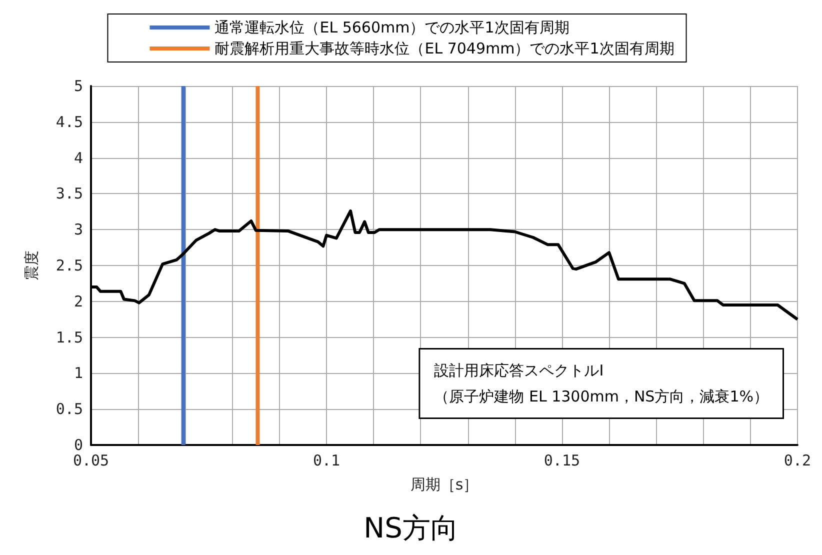 The height and width of the screenshot is (555, 822). What do you see at coordinates (444, 485) in the screenshot?
I see `x-axis-title: 周期［s］` at bounding box center [444, 485].